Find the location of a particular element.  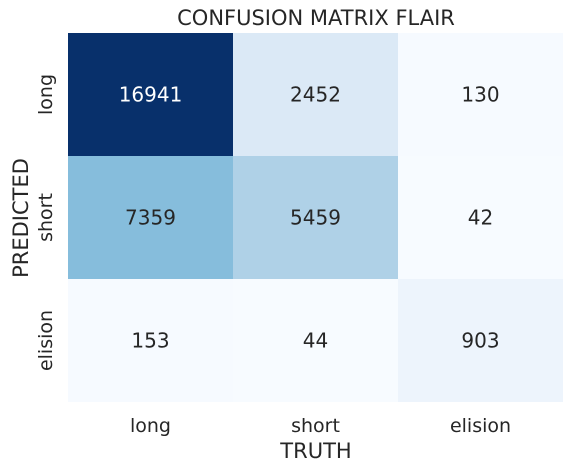

y-axis-label: PREDICTED is located at coordinates (21, 218).